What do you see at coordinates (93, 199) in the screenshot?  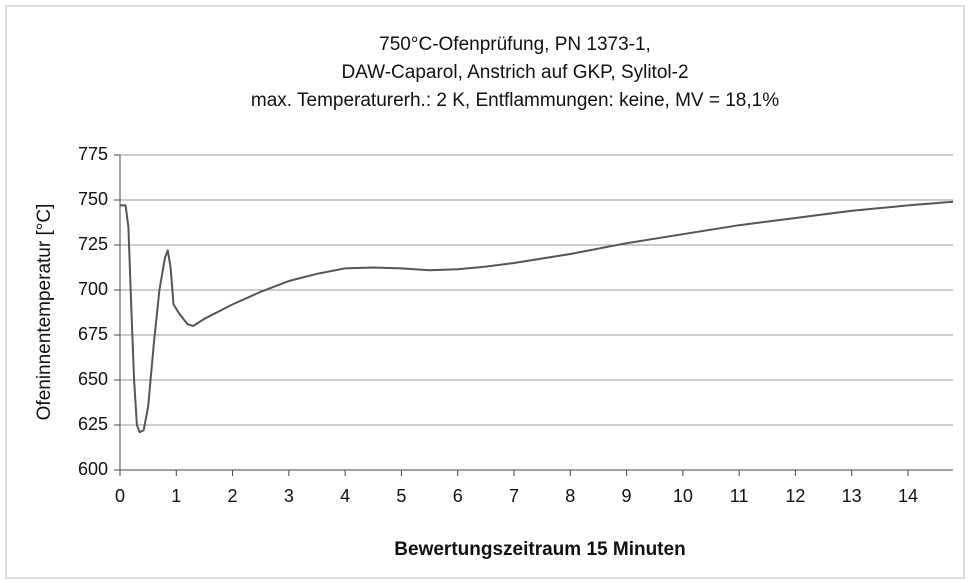 I see `y-tick-label: 750` at bounding box center [93, 199].